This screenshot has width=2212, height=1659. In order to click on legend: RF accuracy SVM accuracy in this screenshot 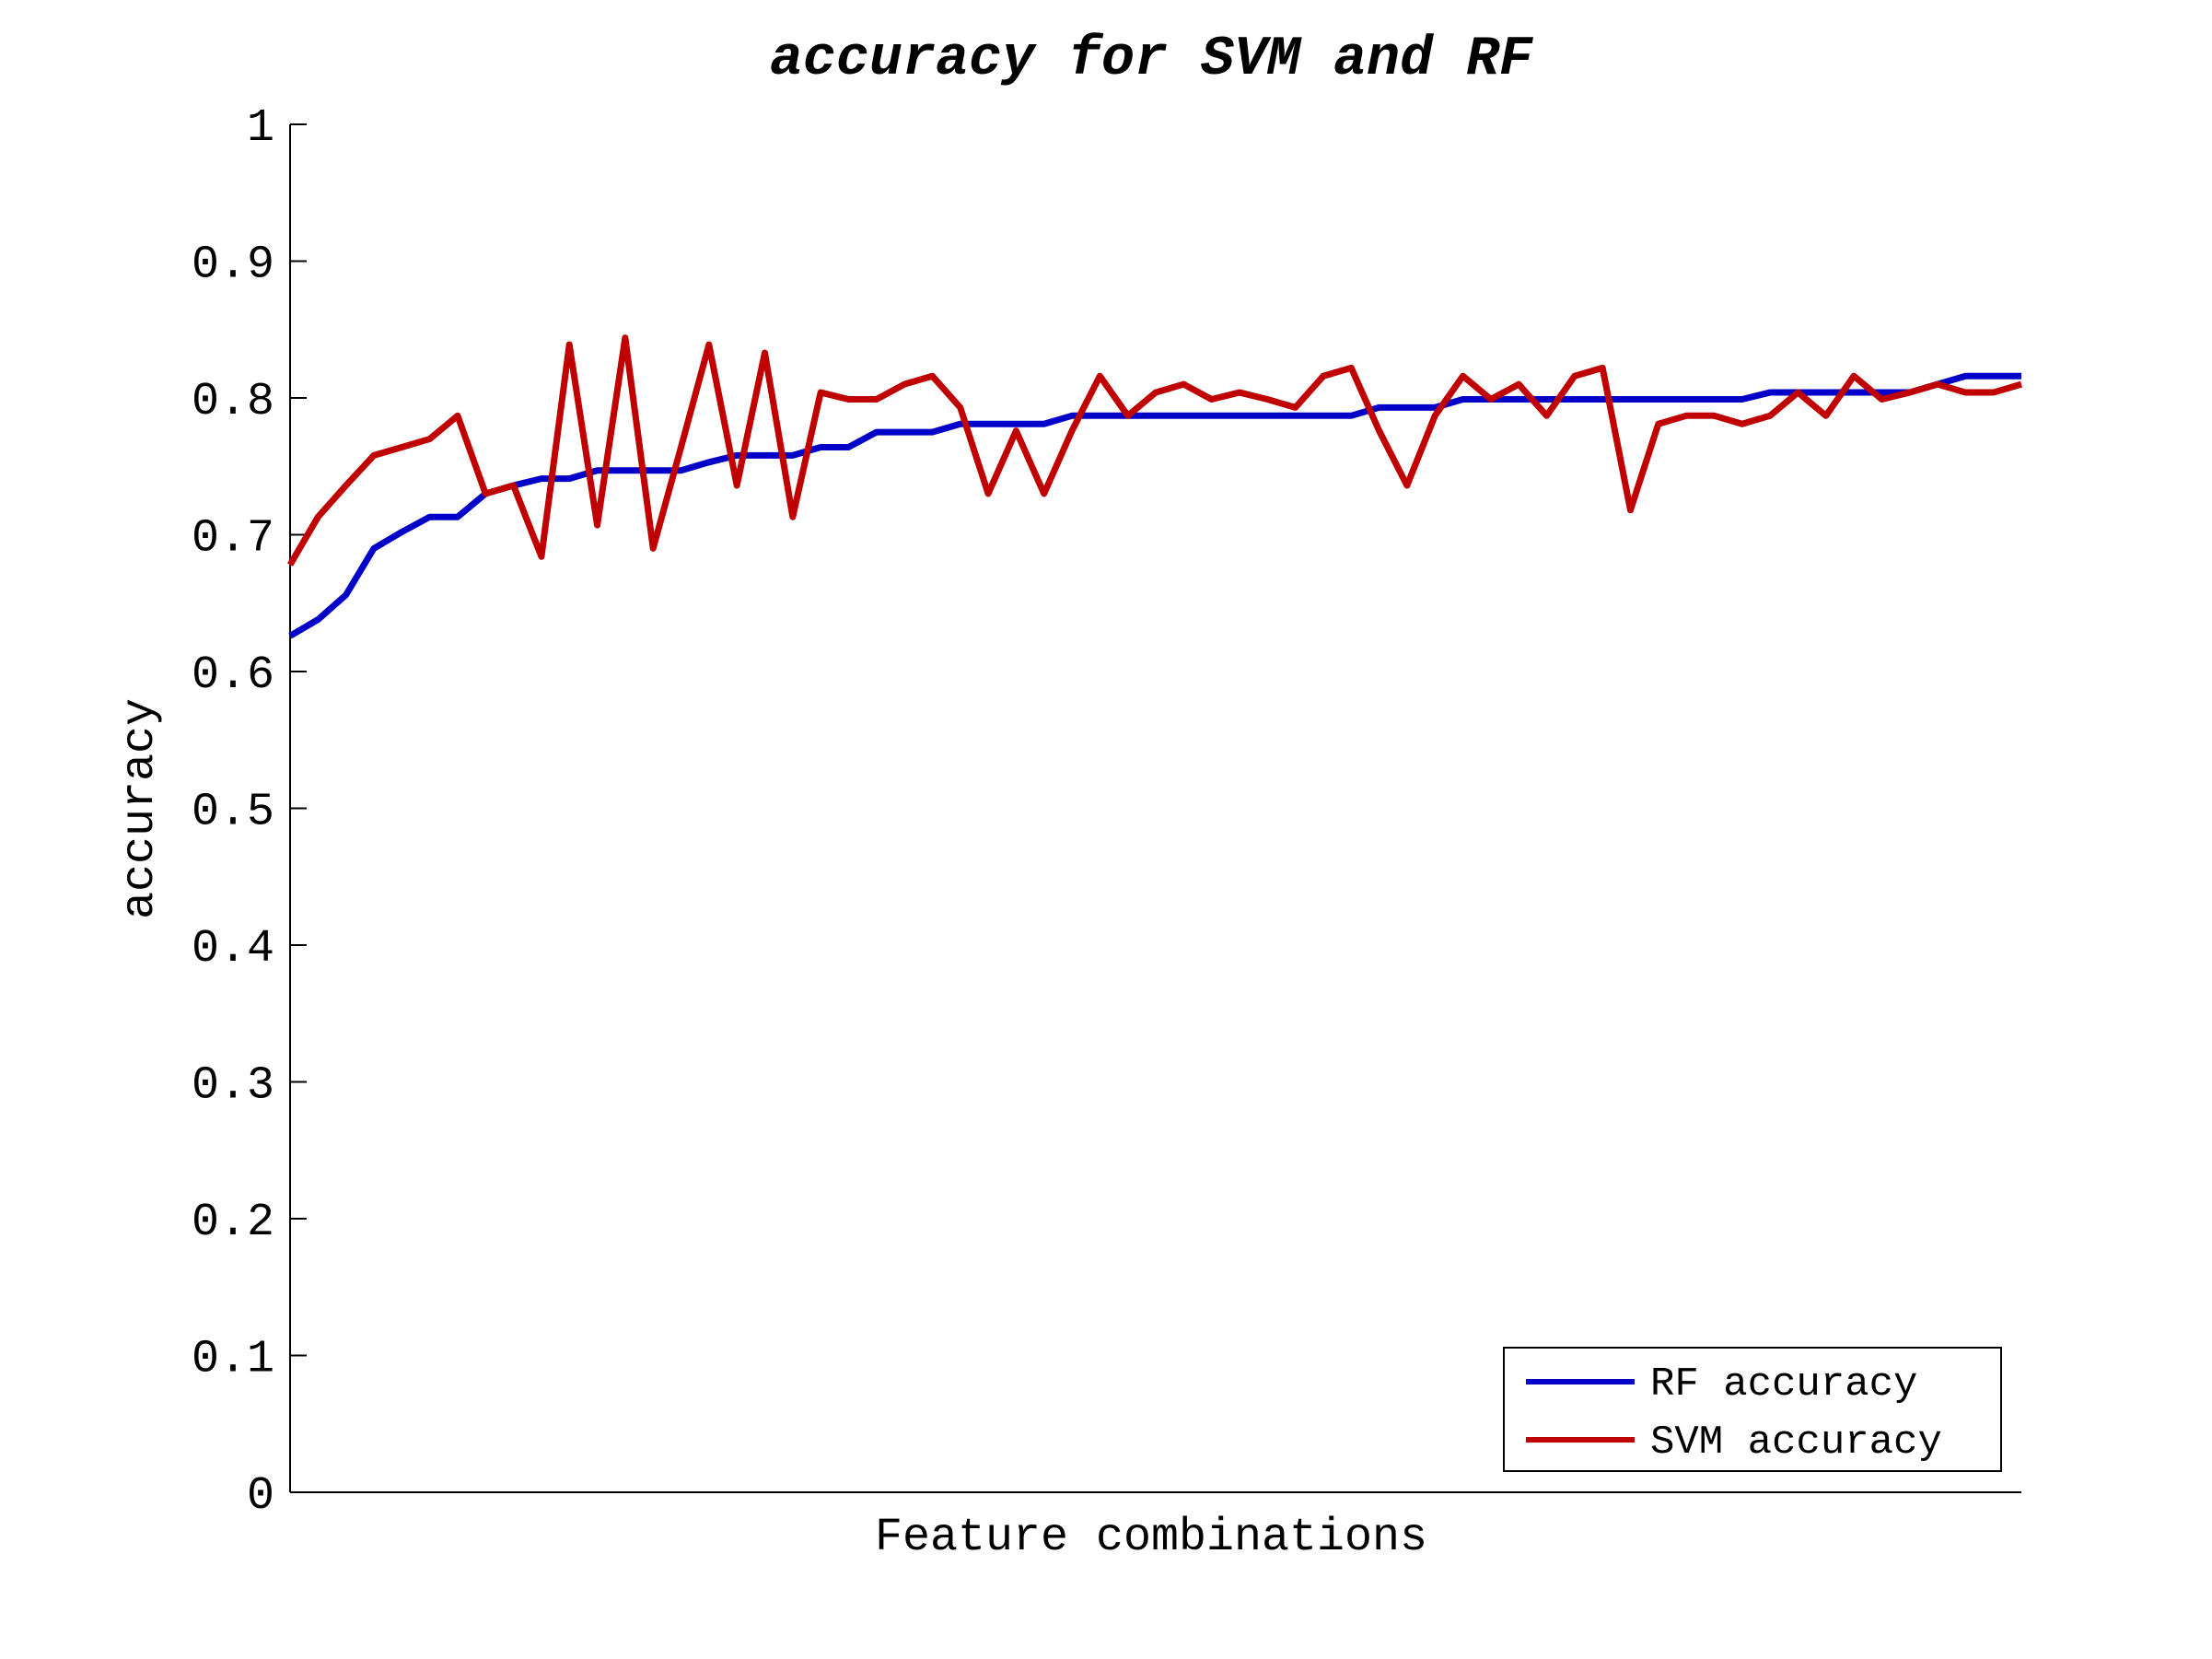, I will do `click(1753, 1409)`.